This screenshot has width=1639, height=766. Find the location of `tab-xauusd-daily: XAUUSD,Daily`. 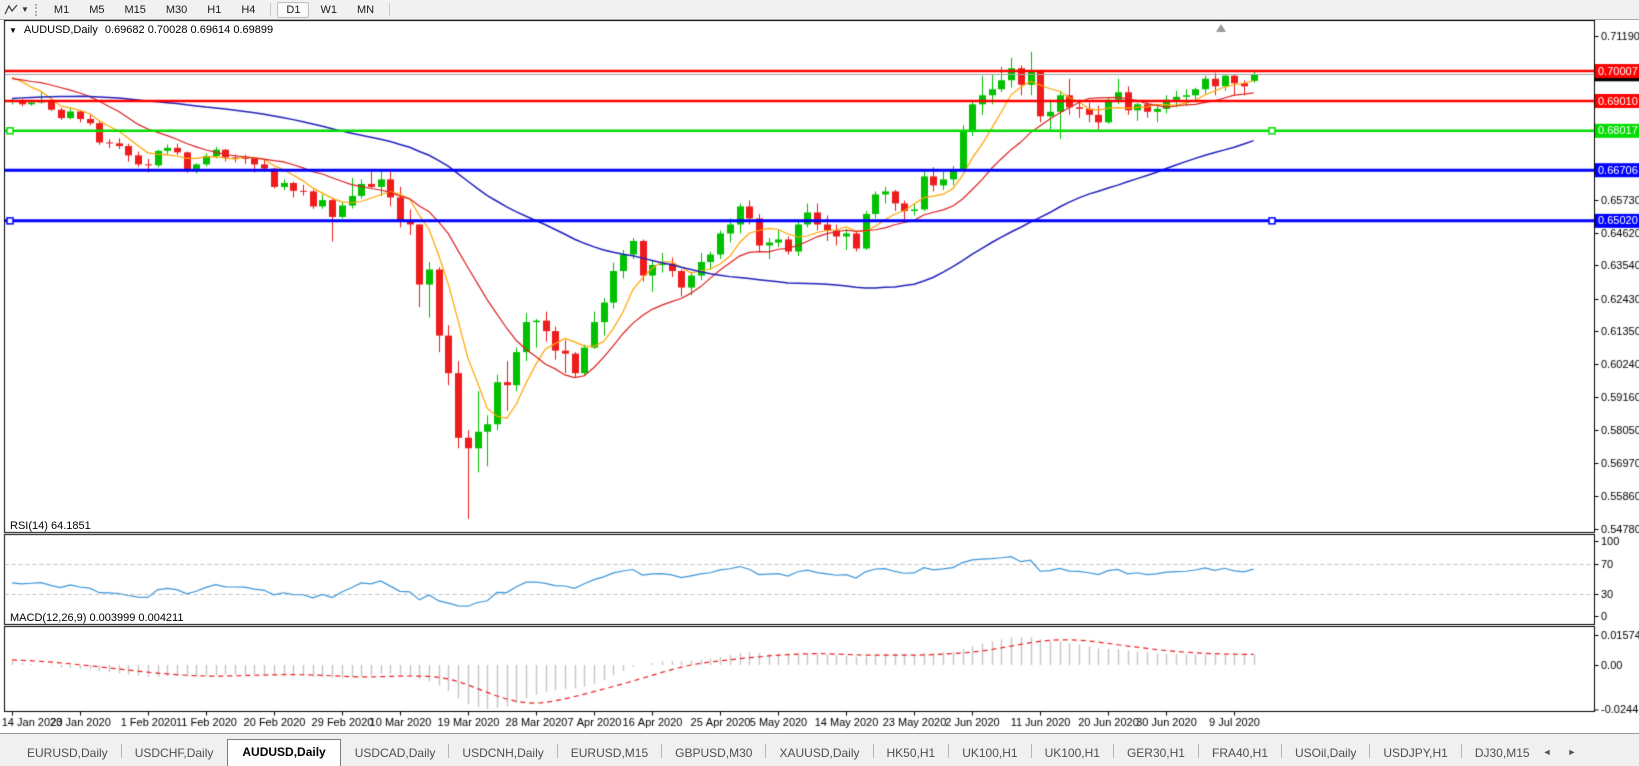

tab-xauusd-daily: XAUUSD,Daily is located at coordinates (819, 753).